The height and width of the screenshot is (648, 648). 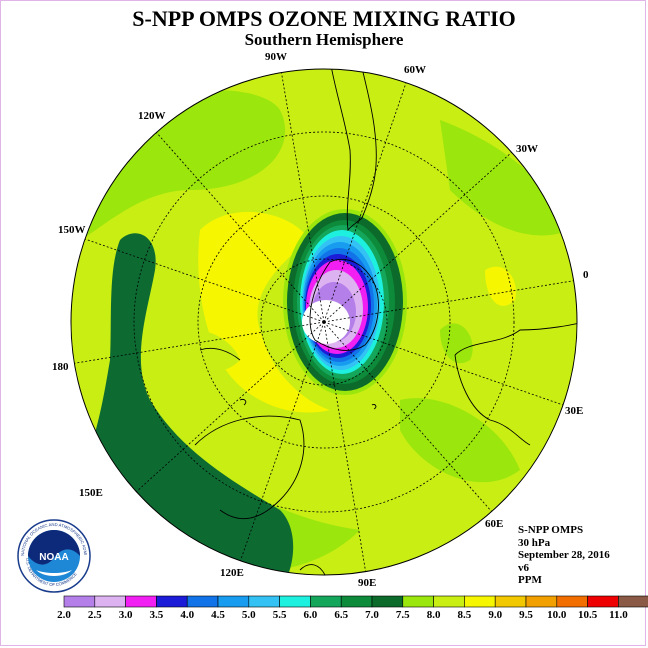 I want to click on logo-text: NOAA, so click(x=53, y=557).